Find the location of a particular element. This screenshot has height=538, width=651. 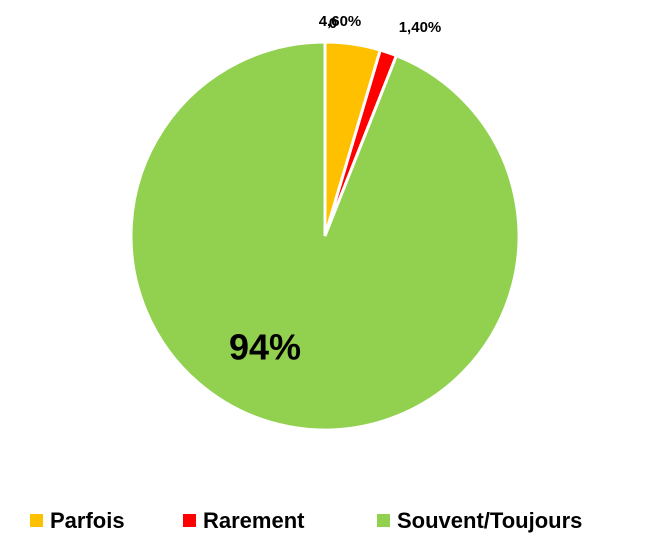

annotation: 0 is located at coordinates (333, 23).